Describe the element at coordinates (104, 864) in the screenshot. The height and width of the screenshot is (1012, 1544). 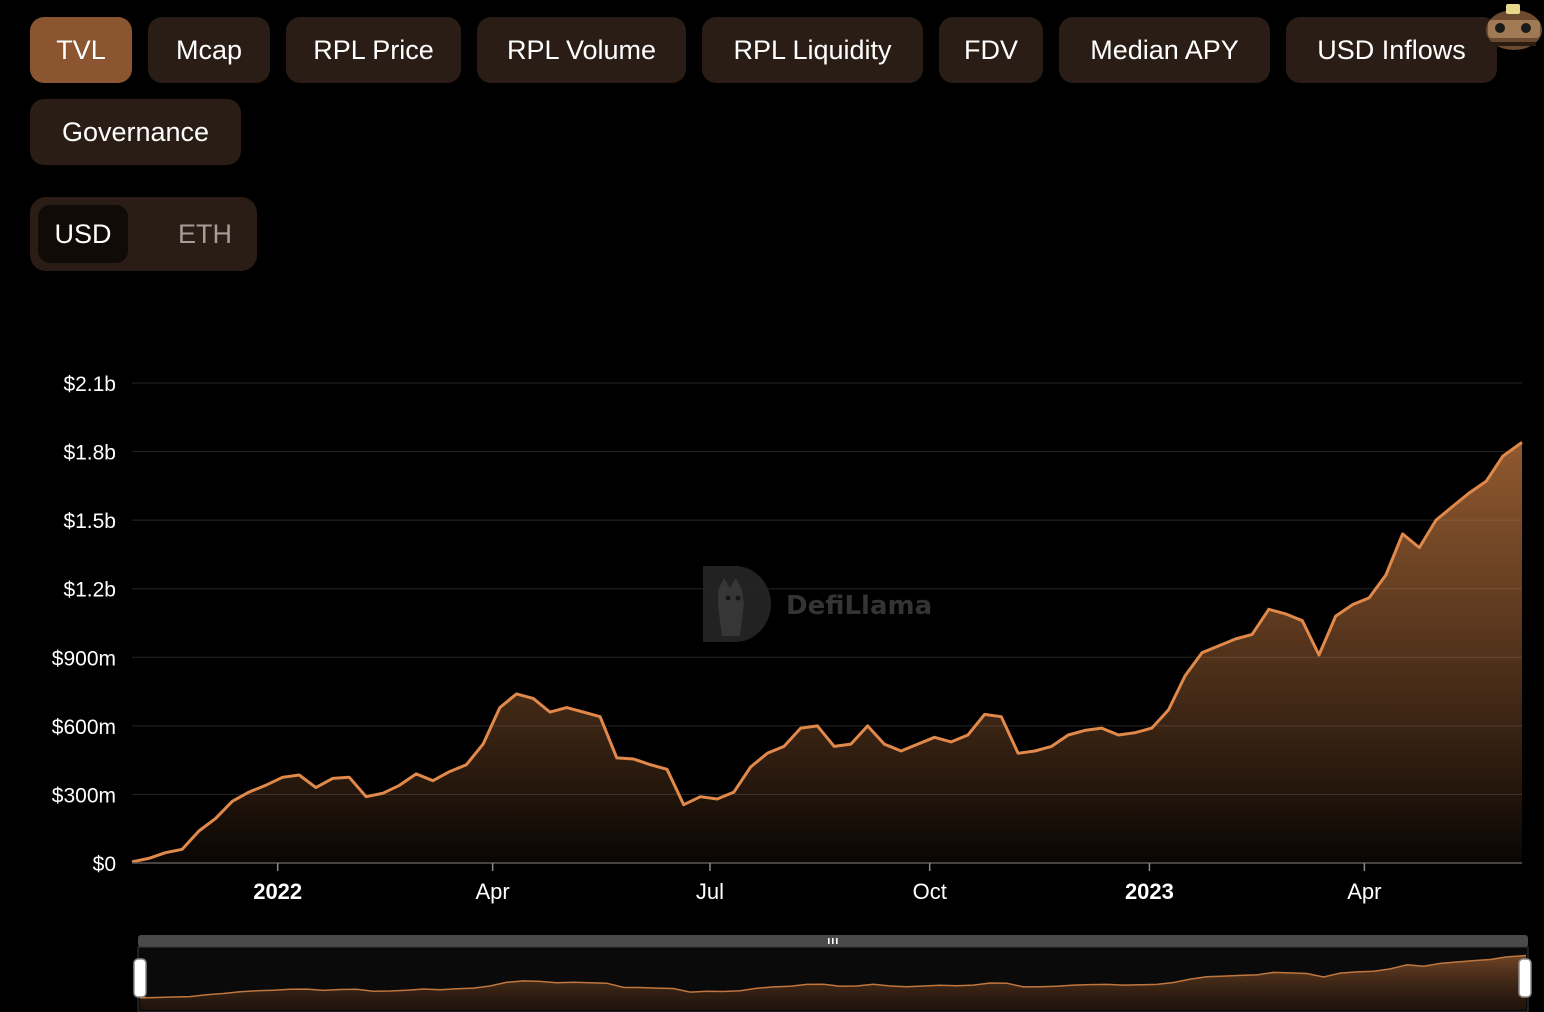
I see `y-tick-label: $0` at that location.